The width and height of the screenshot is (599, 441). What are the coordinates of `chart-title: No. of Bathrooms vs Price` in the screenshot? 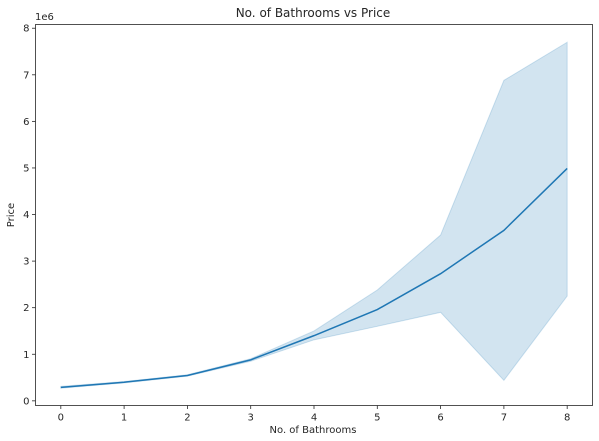 It's located at (313, 13).